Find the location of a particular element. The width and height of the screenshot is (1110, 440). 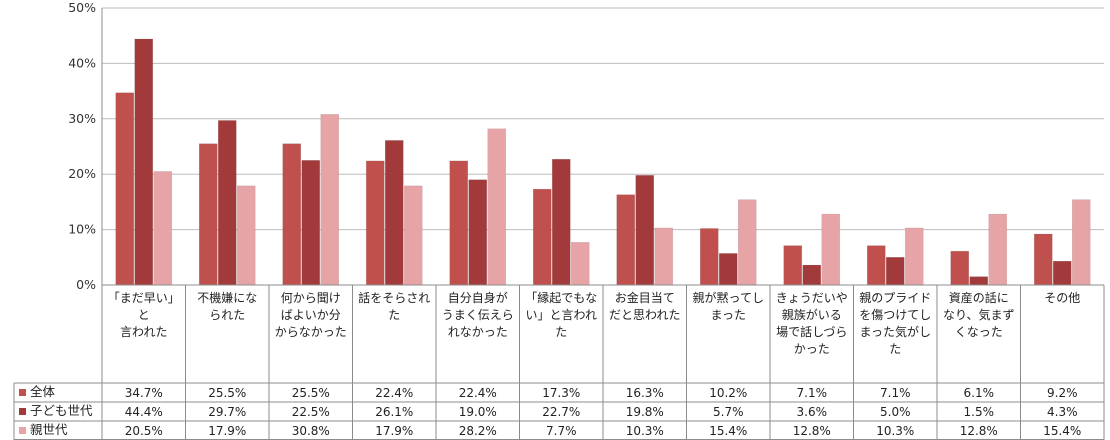

y-tick-label: 10% is located at coordinates (82, 229).